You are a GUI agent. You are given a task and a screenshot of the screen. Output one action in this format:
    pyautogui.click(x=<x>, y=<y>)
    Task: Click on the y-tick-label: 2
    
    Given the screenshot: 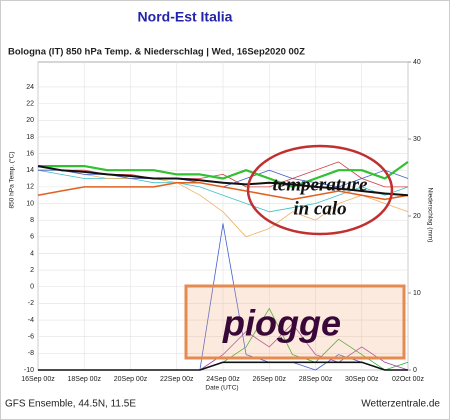 What is the action you would take?
    pyautogui.click(x=32, y=270)
    